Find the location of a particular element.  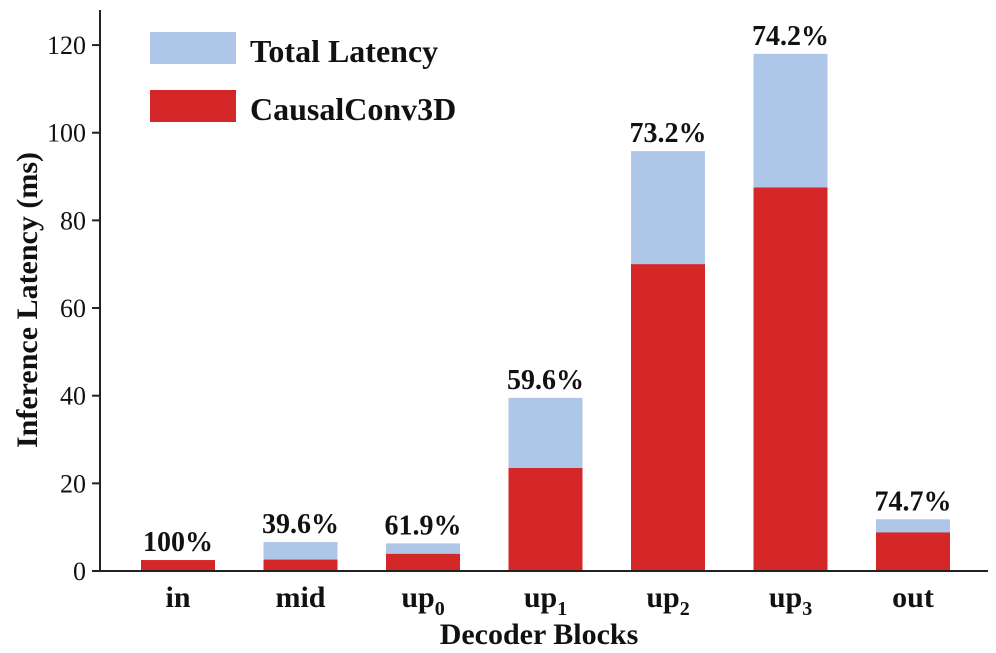

y-tick-label: 40 is located at coordinates (73, 396).